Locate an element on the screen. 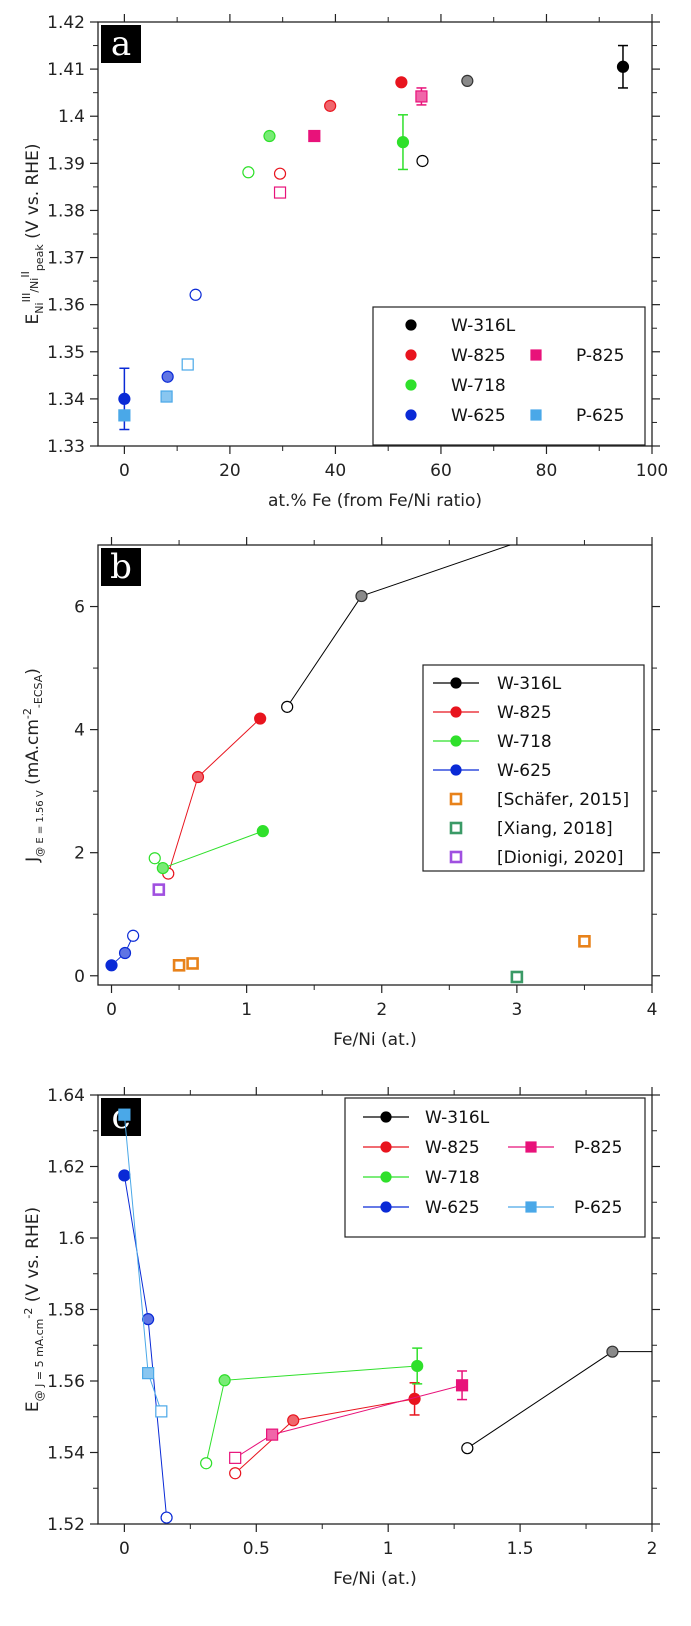 This screenshot has height=1626, width=691. legend-box is located at coordinates (509, 376).